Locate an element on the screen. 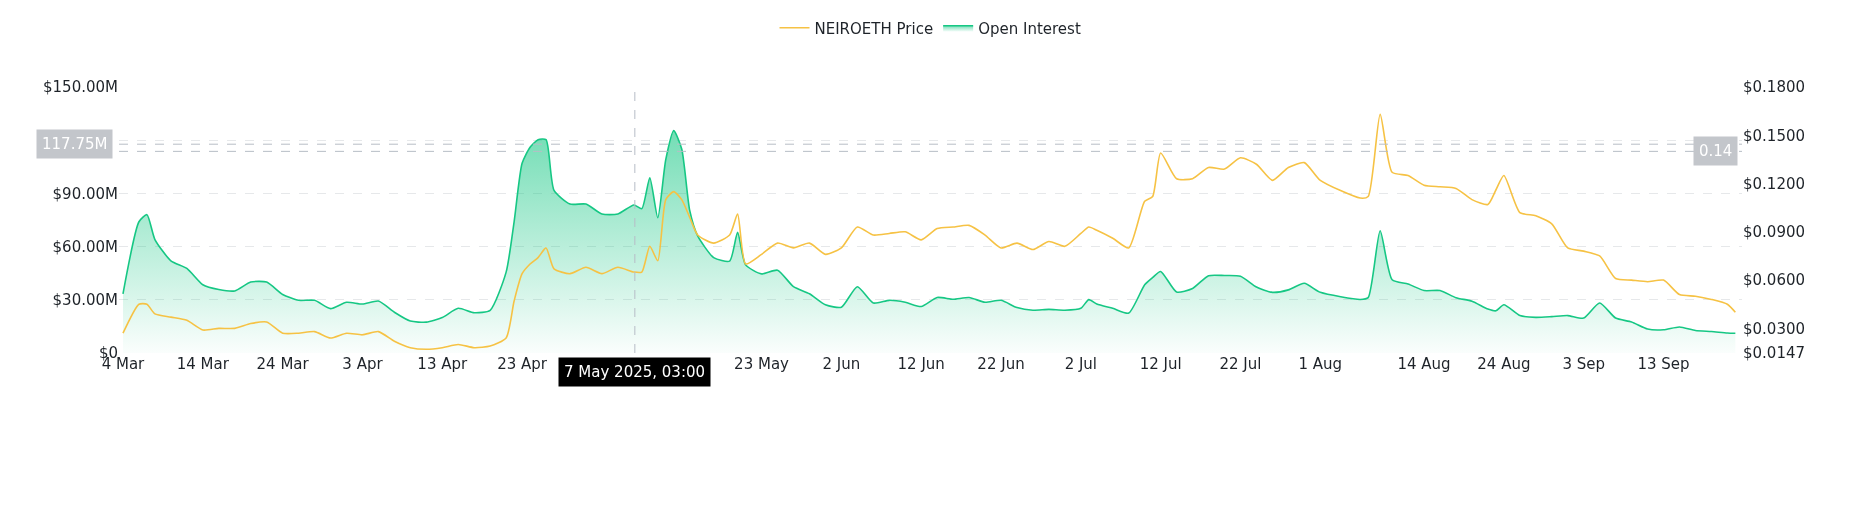 The image size is (1852, 525). ref-line-label: 0.14 is located at coordinates (1716, 151).